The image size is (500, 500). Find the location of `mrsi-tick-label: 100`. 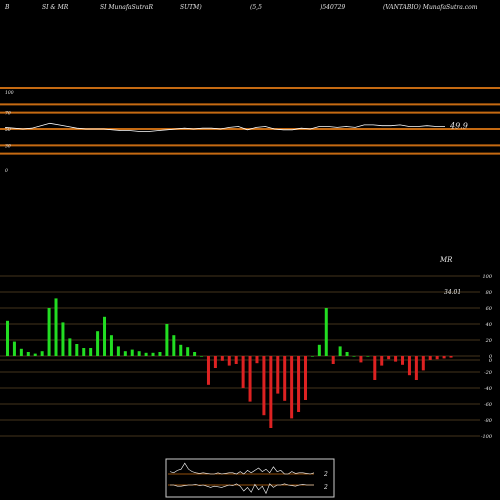

mrsi-tick-label: 100 is located at coordinates (487, 277).